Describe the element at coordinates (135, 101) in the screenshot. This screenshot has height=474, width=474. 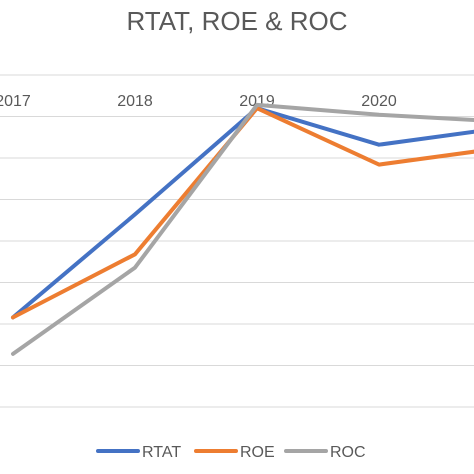
I see `x-tick-label: 2018` at that location.